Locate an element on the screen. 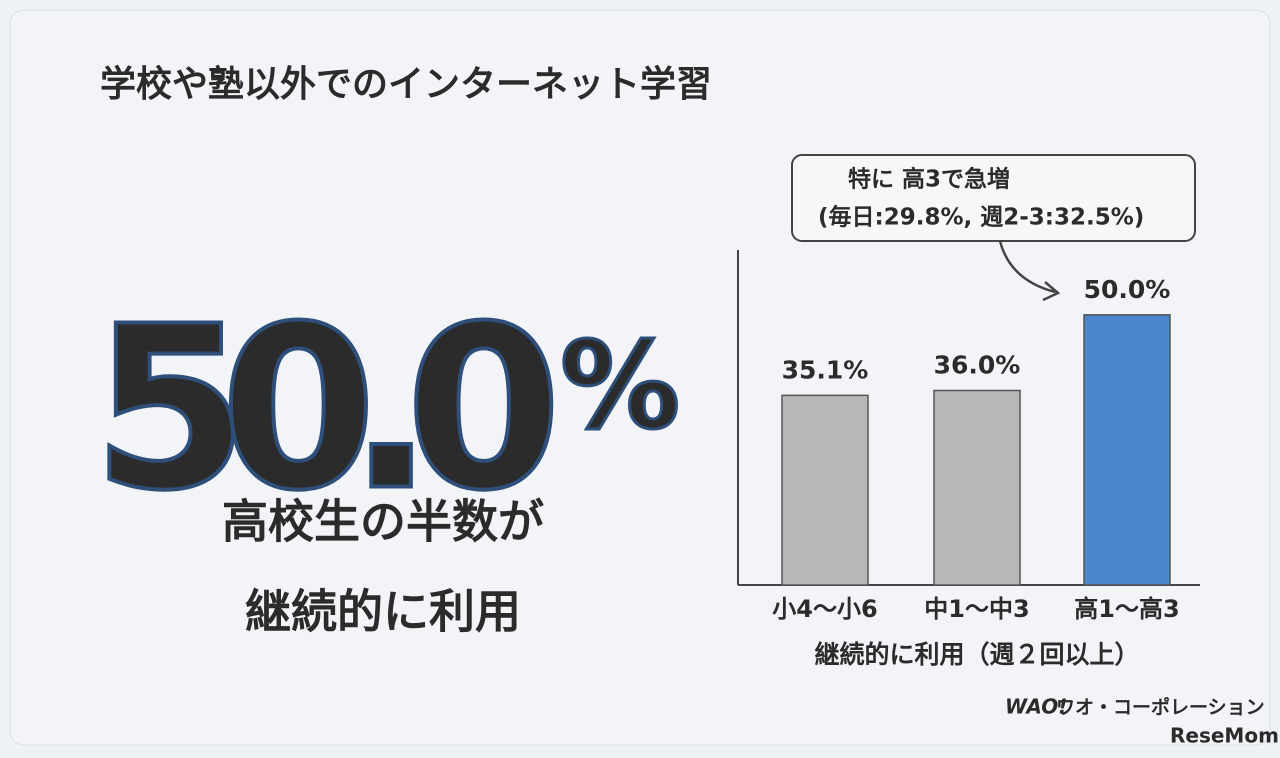 The image size is (1280, 758). headline-line: 高校生の半数が is located at coordinates (383, 522).